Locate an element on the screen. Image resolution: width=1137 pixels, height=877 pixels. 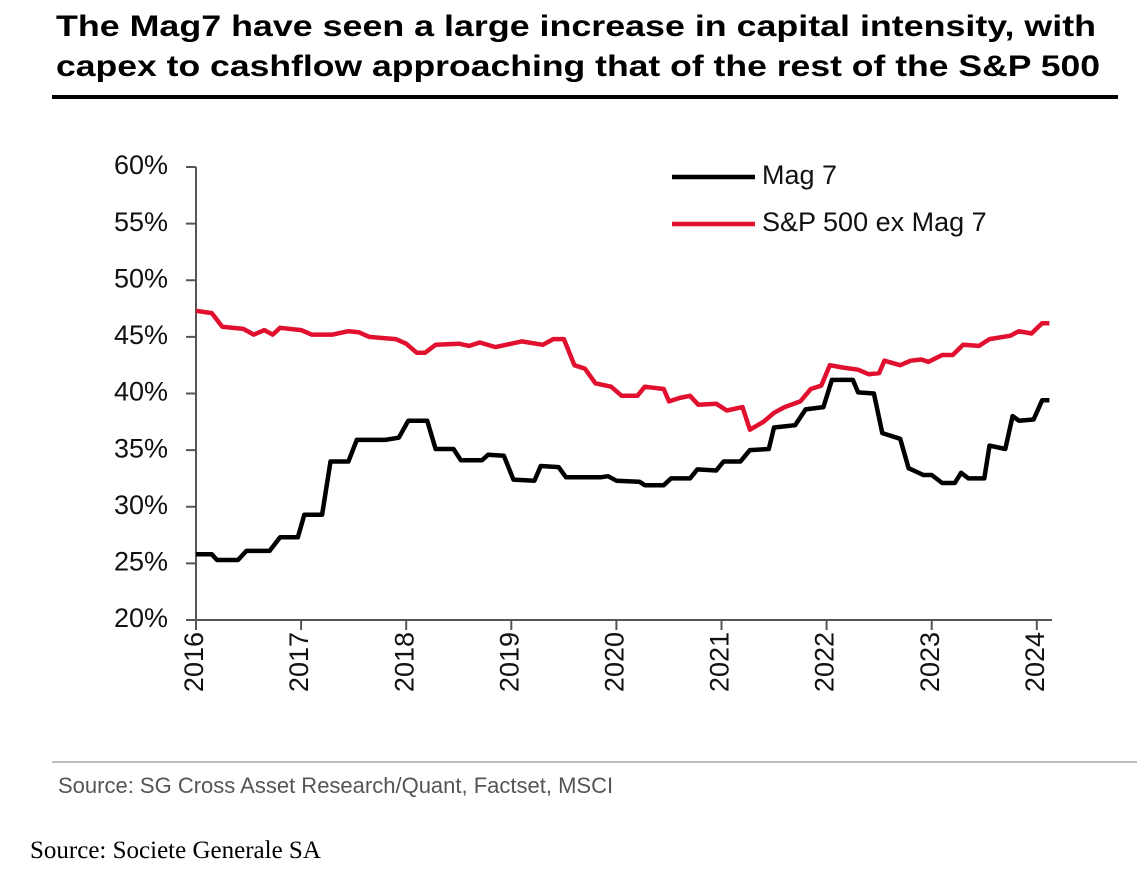
legend-label: S&P 500 ex Mag 7 is located at coordinates (874, 222).